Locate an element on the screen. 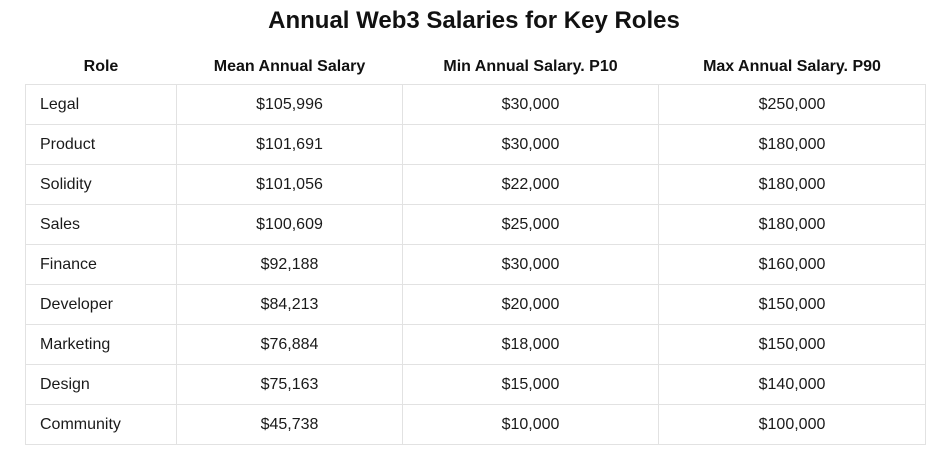 The image size is (948, 469). role-cell: Legal is located at coordinates (101, 104).